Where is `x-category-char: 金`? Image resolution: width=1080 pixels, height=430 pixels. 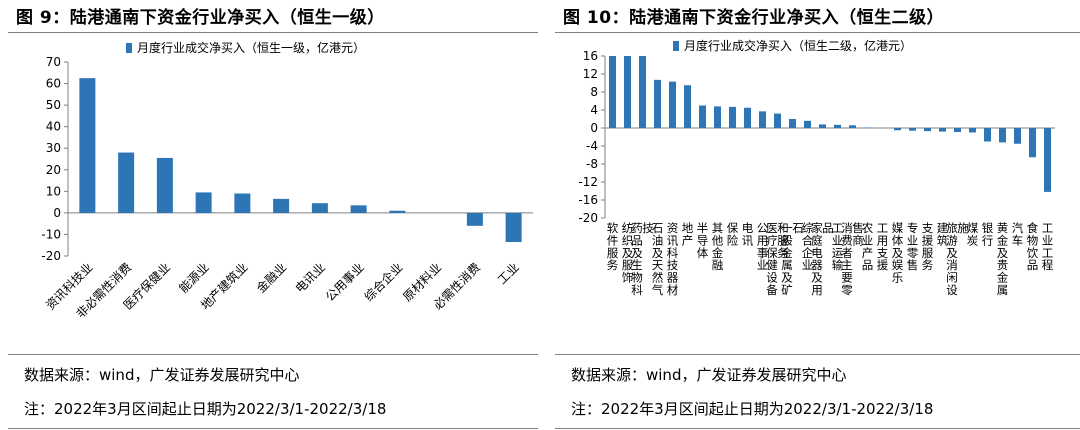
x-category-char: 金 is located at coordinates (1003, 278).